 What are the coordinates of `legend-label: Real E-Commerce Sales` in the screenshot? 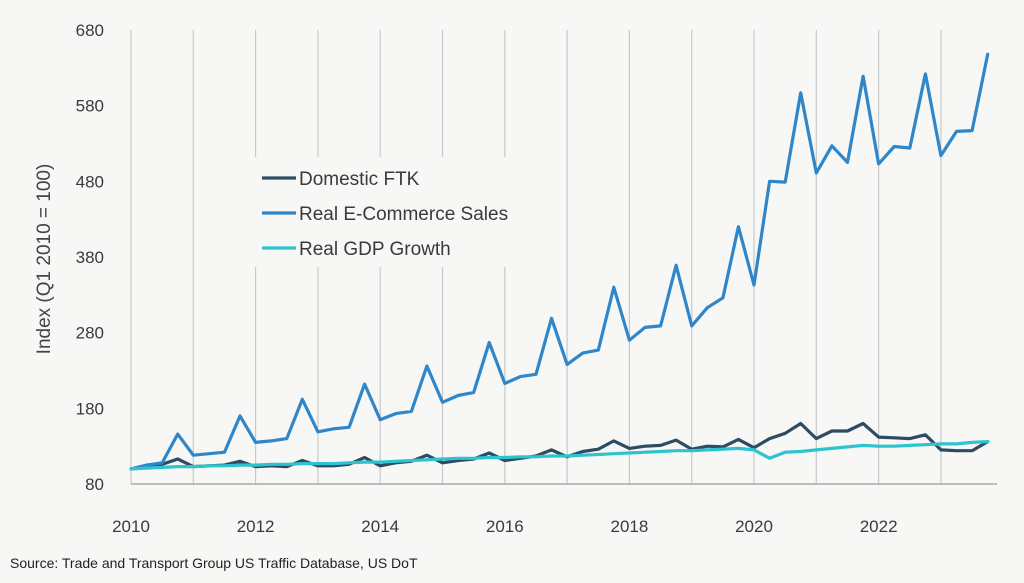 It's located at (403, 214).